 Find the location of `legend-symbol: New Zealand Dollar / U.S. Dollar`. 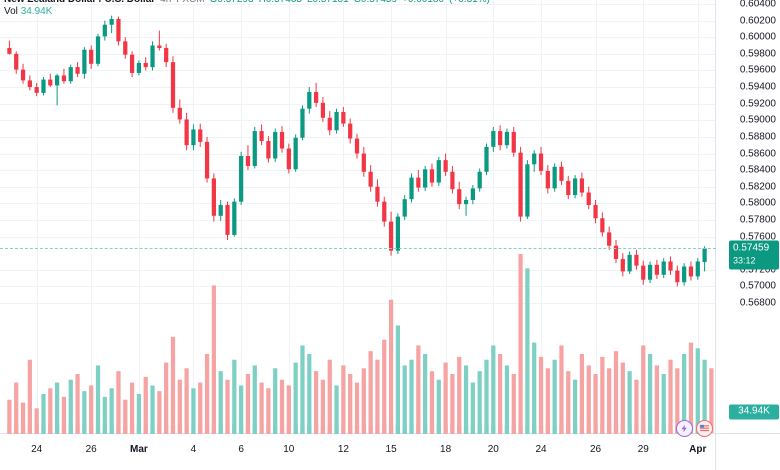

legend-symbol: New Zealand Dollar / U.S. Dollar is located at coordinates (79, 2).